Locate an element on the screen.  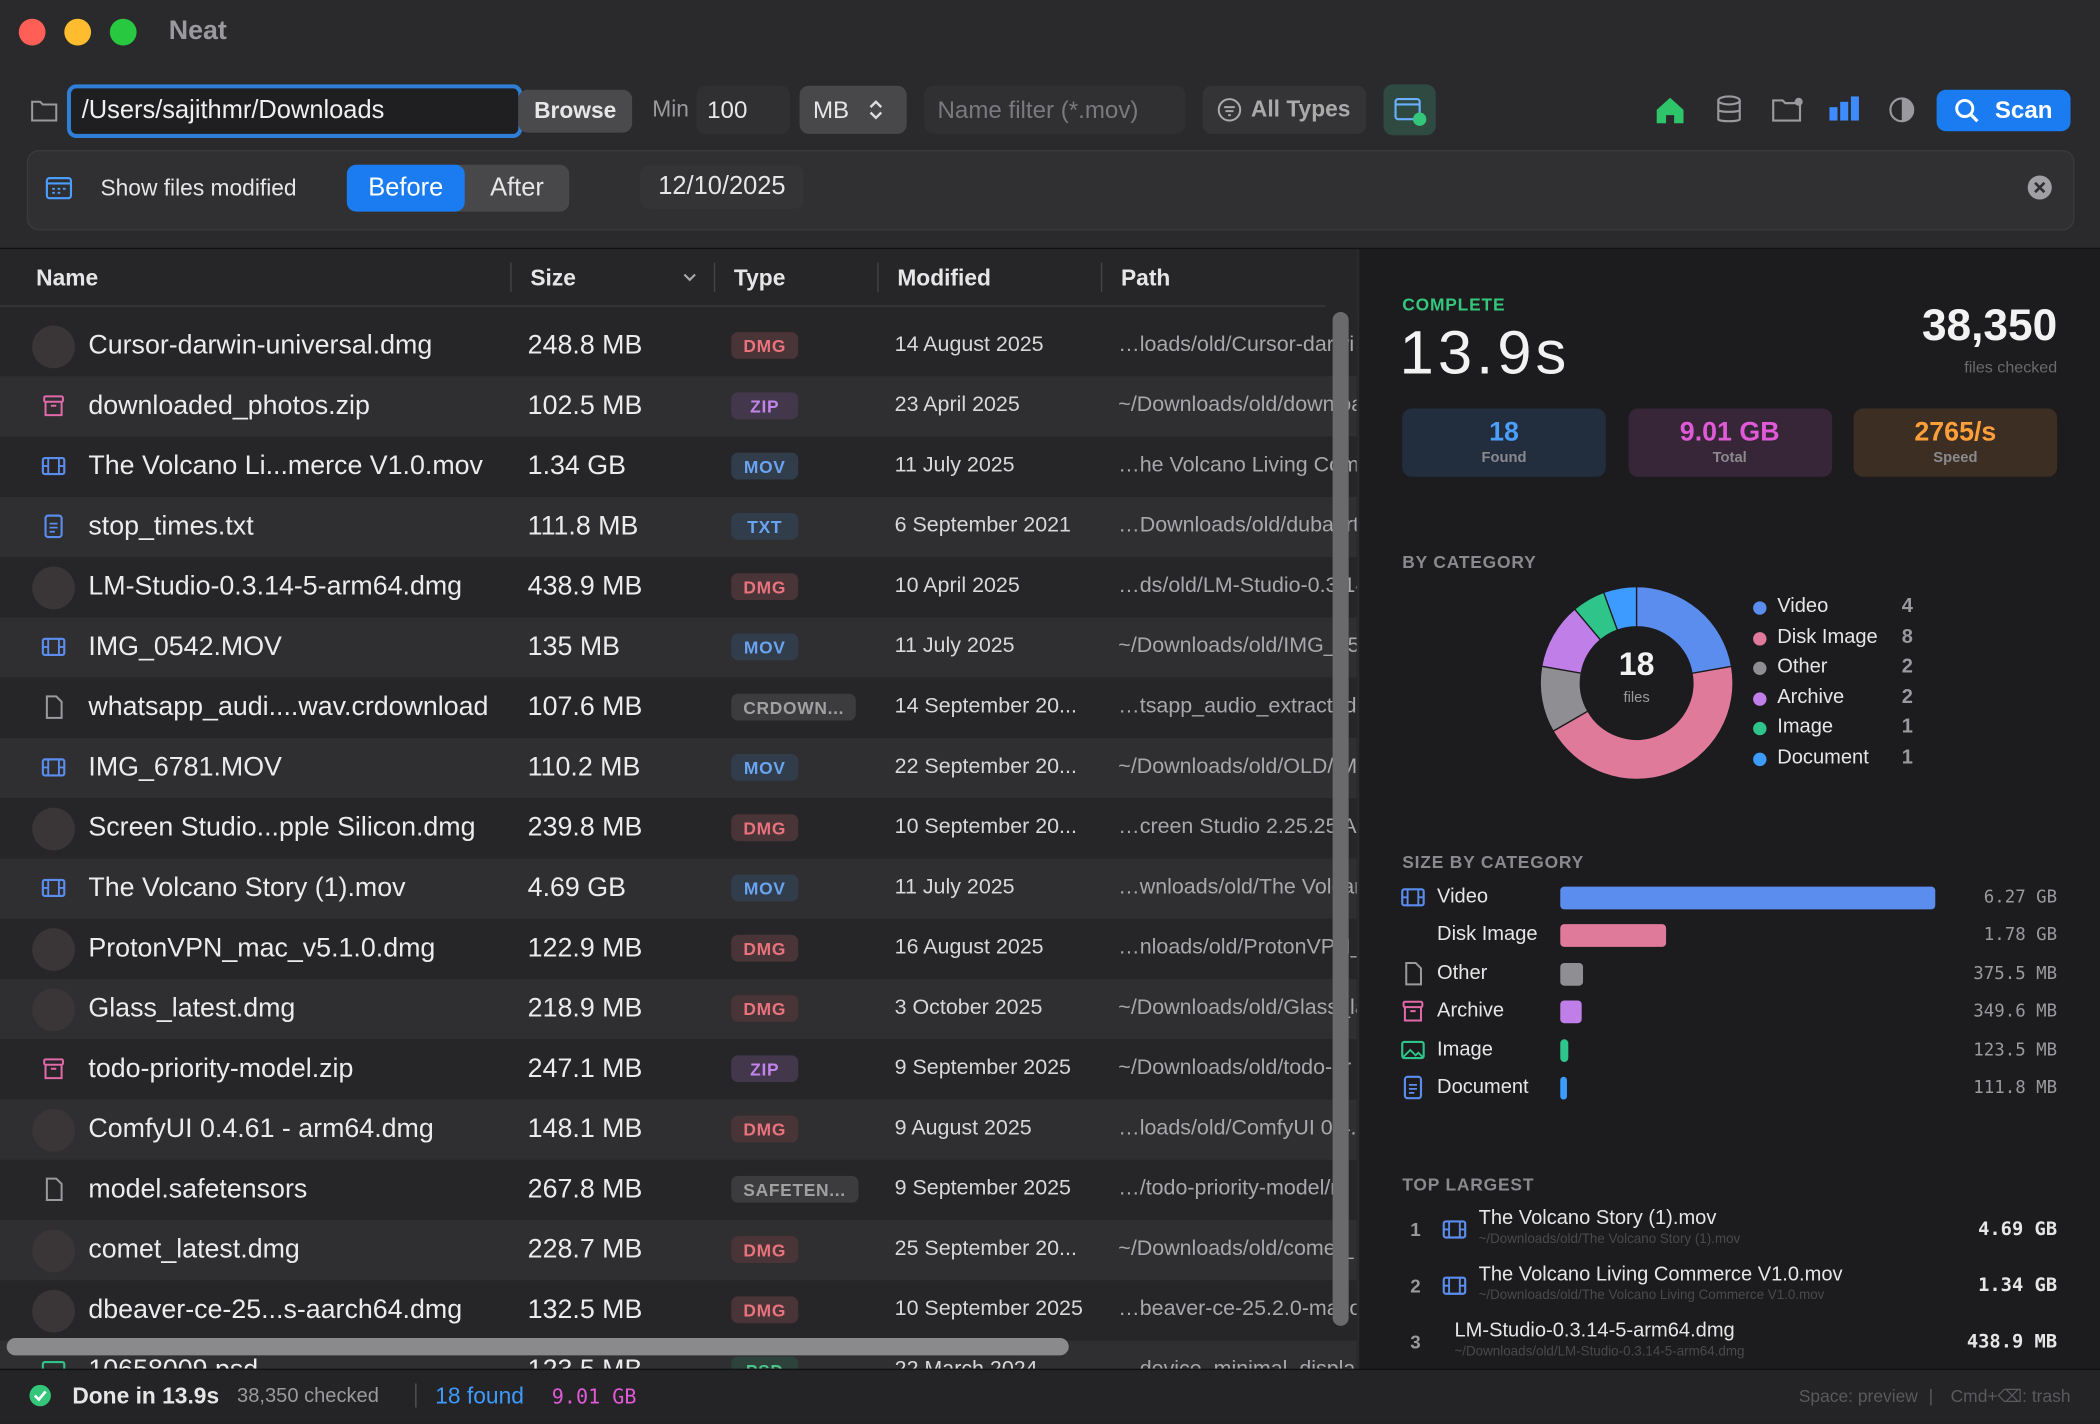
legend-count: 8 is located at coordinates (1907, 636).